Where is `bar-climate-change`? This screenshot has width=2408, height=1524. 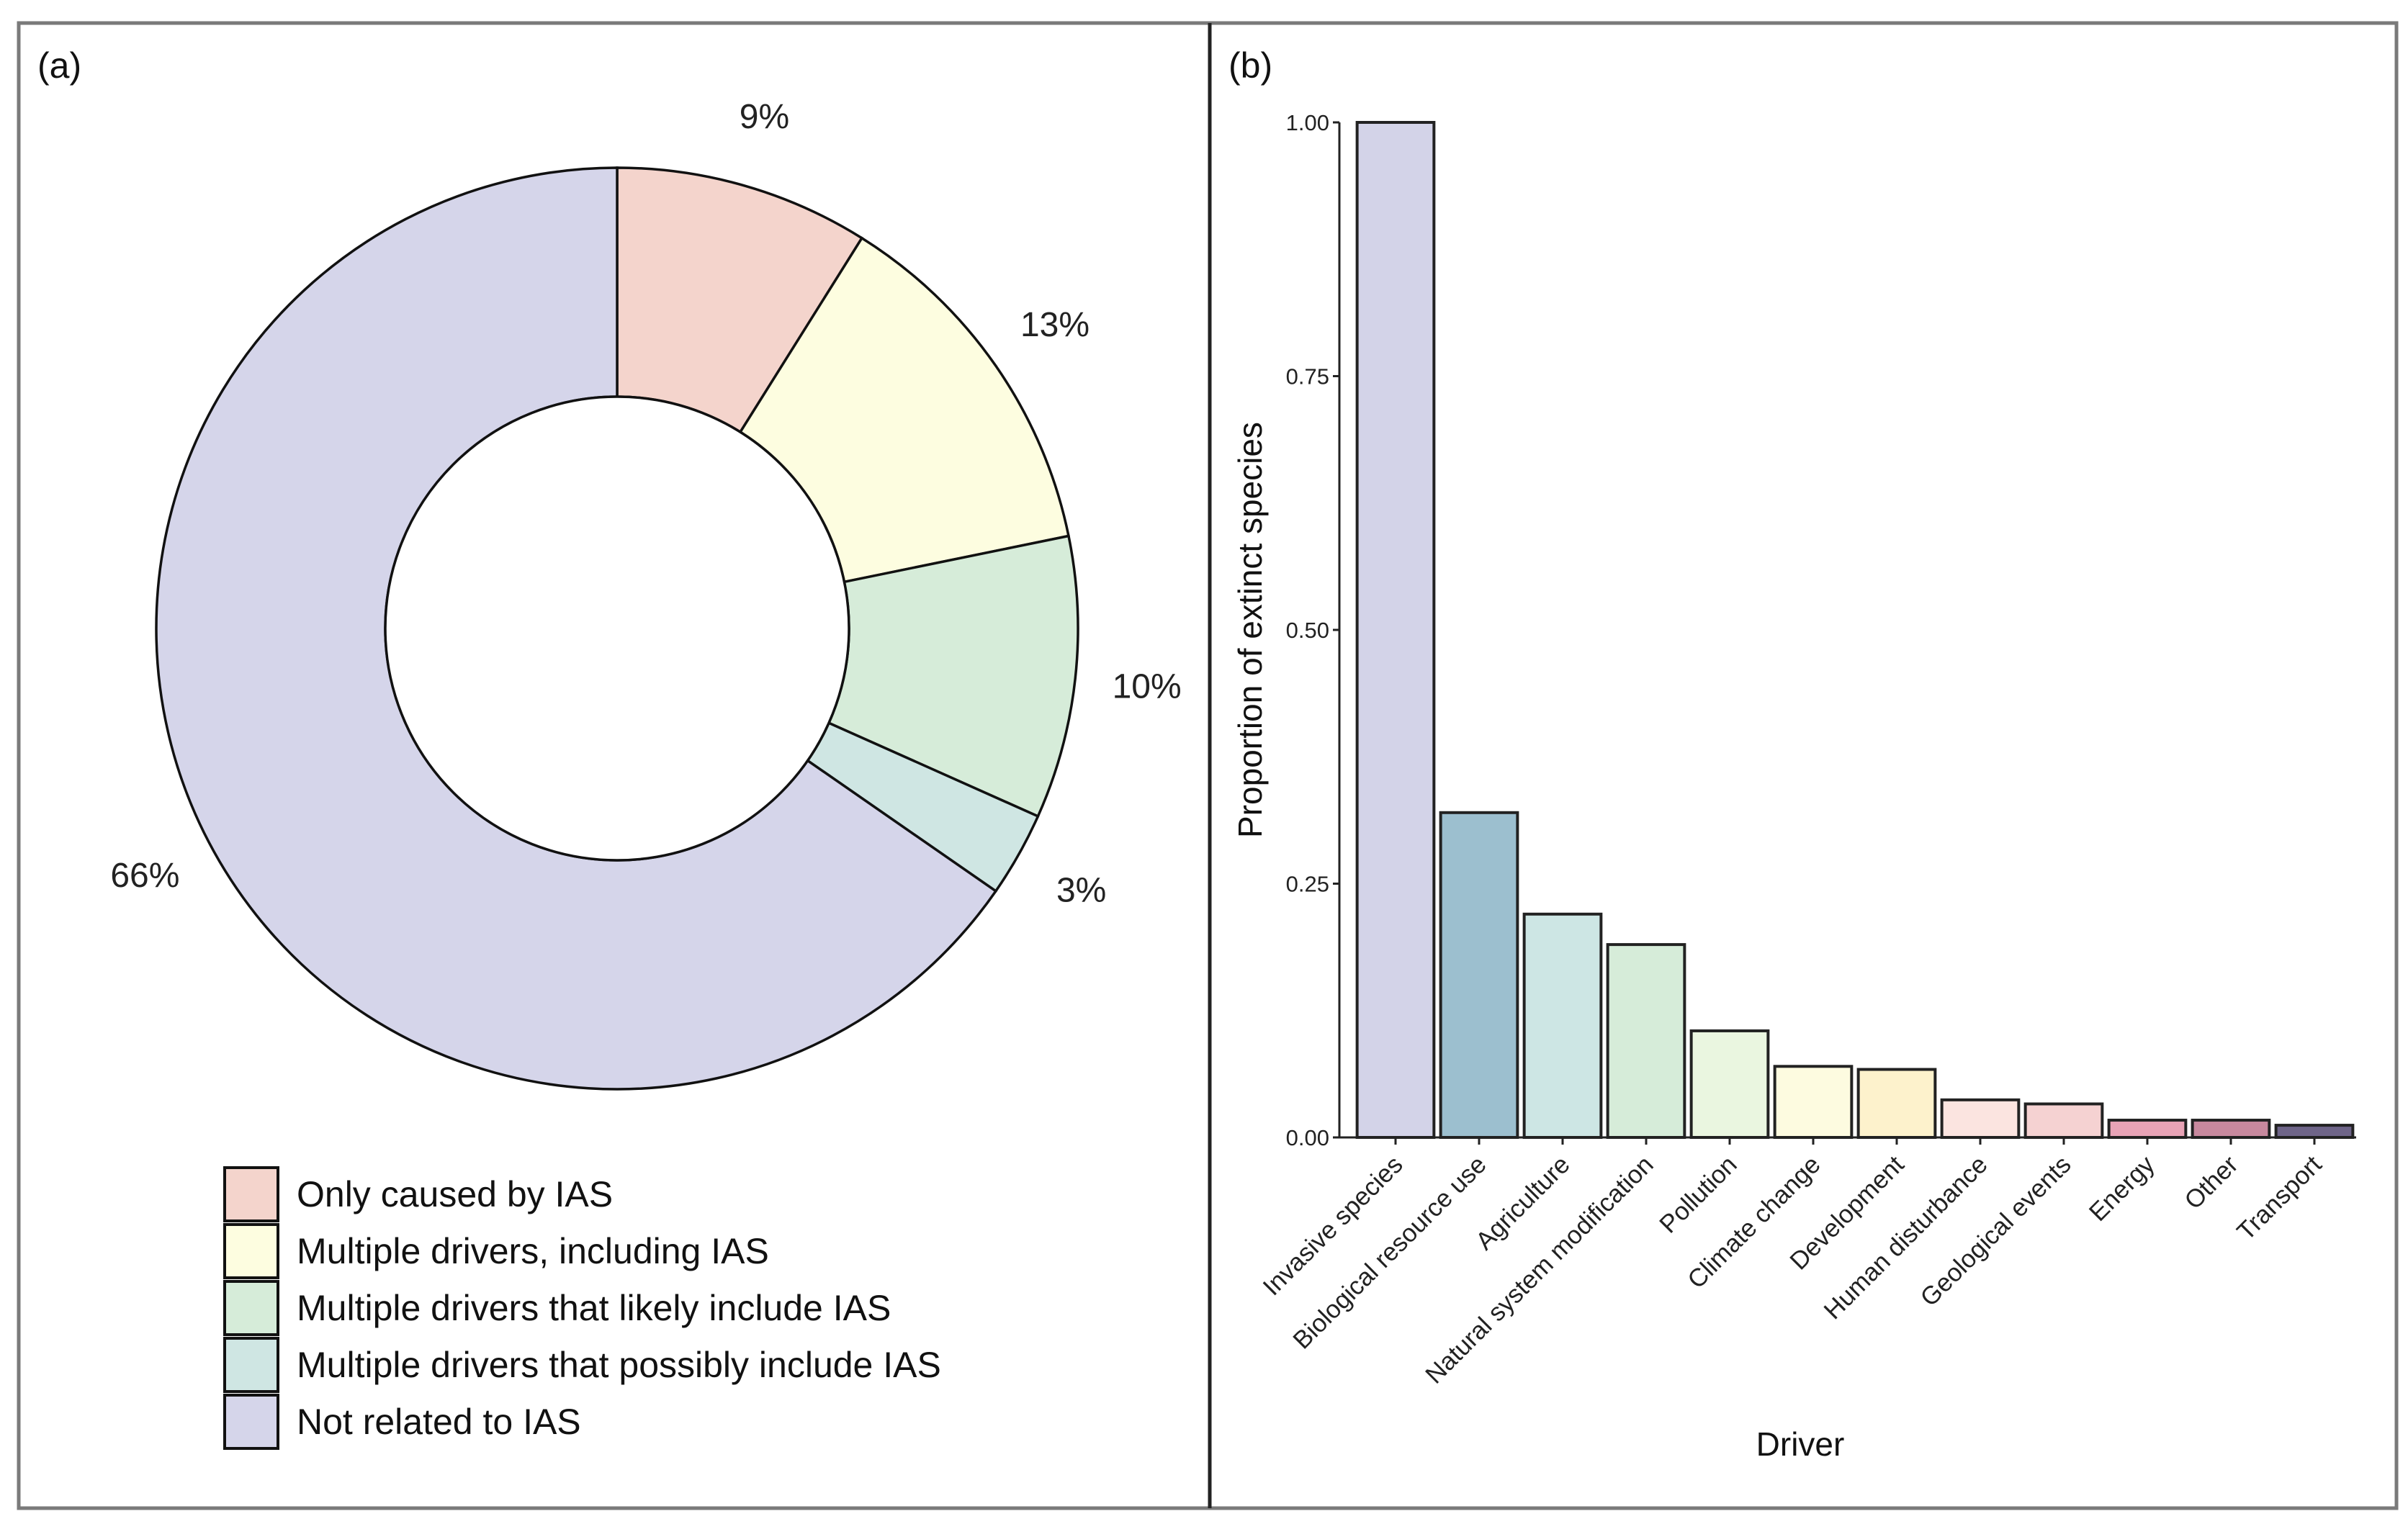
bar-climate-change is located at coordinates (1814, 1102).